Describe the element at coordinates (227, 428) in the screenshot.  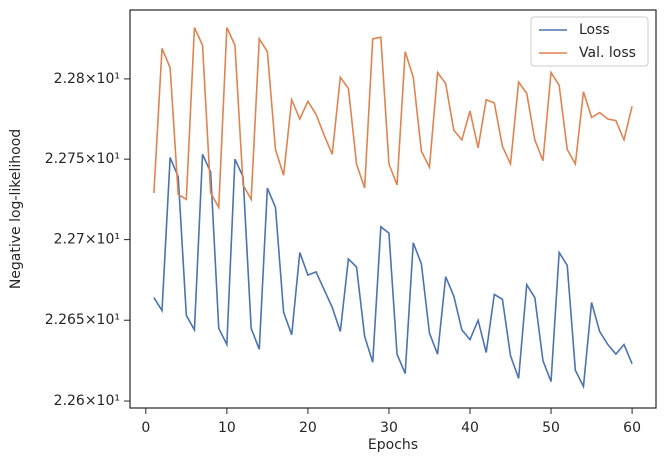
I see `x-tick-label: 10` at that location.